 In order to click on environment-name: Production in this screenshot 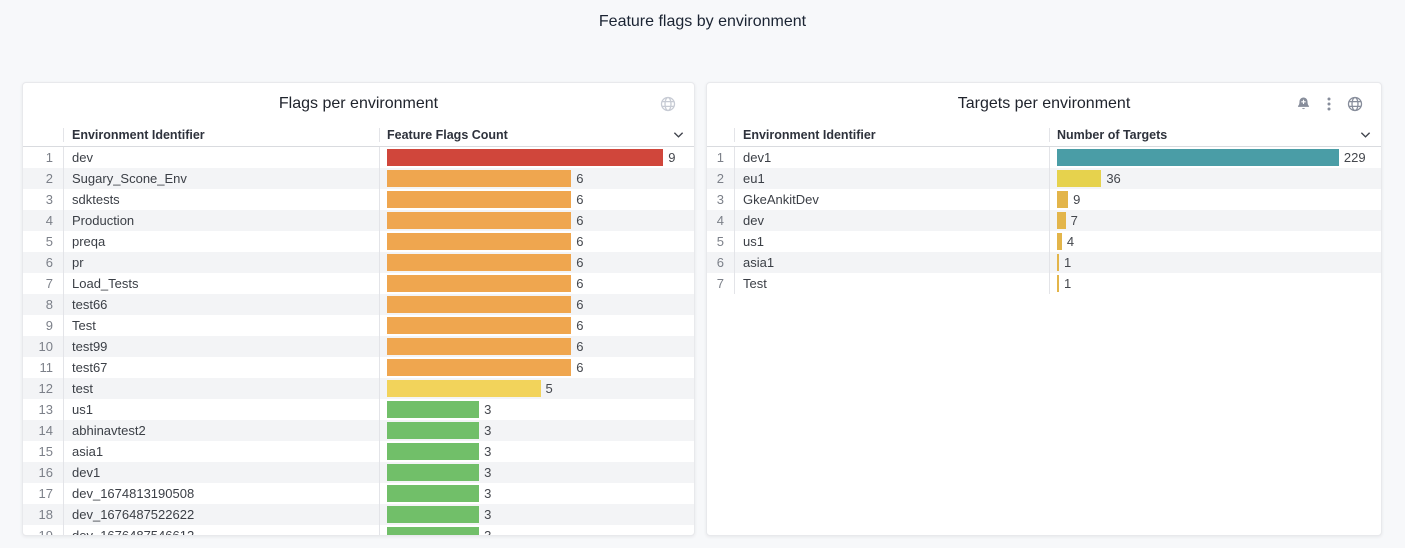, I will do `click(221, 220)`.